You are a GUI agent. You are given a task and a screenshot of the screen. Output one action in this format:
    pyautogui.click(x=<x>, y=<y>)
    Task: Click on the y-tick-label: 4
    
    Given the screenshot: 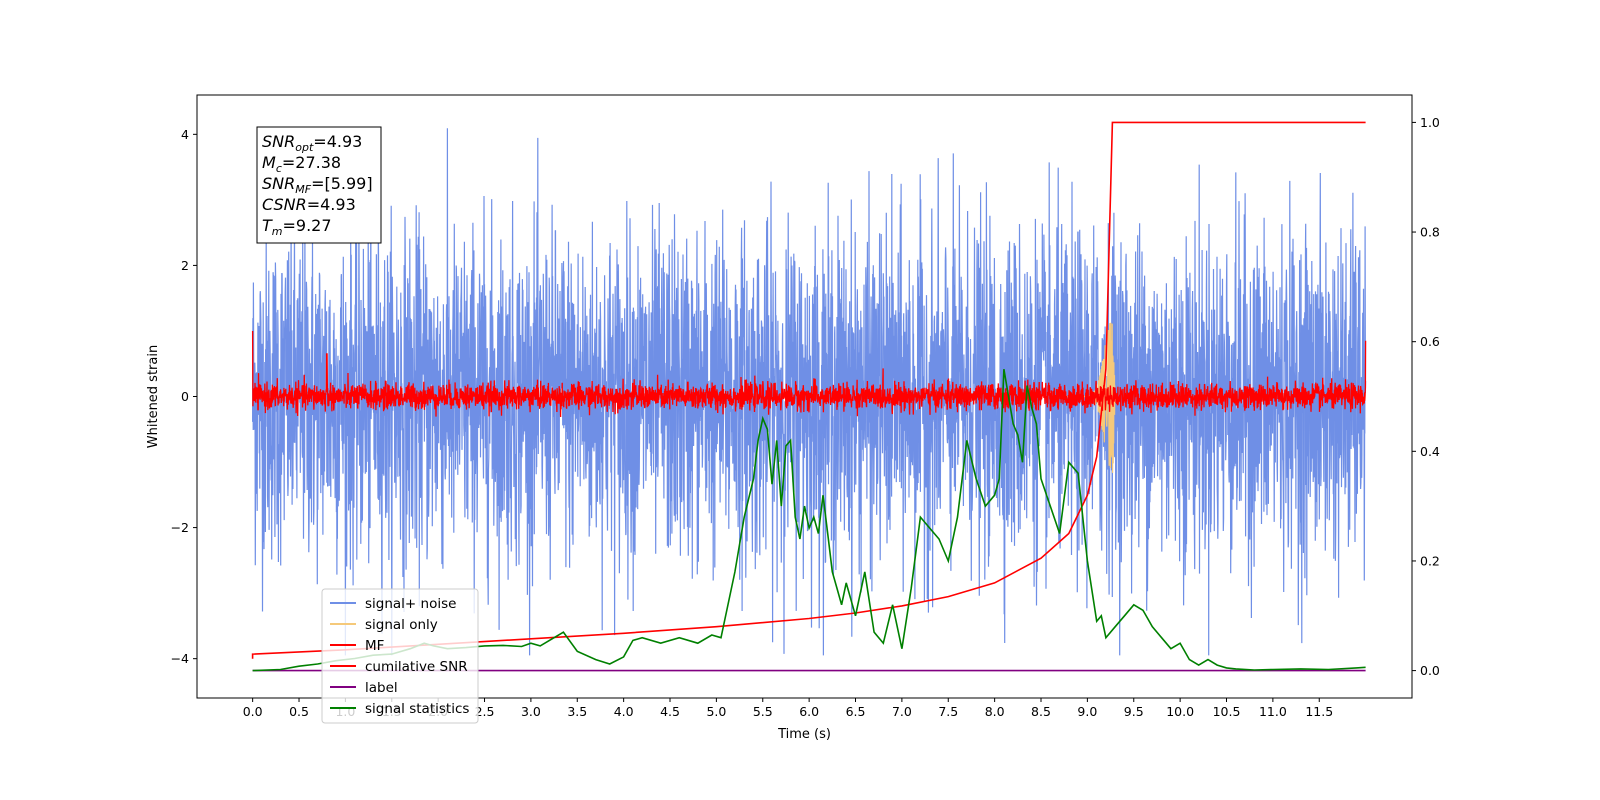 What is the action you would take?
    pyautogui.click(x=185, y=134)
    